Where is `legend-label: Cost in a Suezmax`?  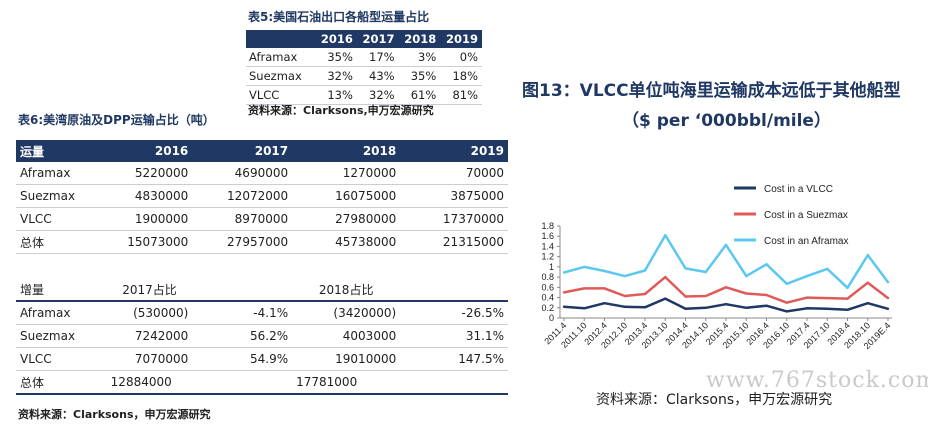
legend-label: Cost in a Suezmax is located at coordinates (806, 215).